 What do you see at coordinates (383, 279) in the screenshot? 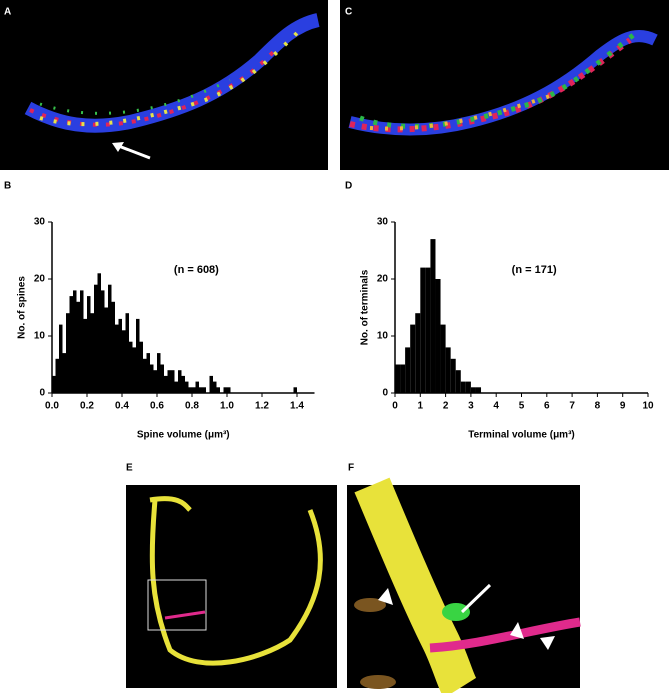
I see `y-tick-label: 20` at bounding box center [383, 279].